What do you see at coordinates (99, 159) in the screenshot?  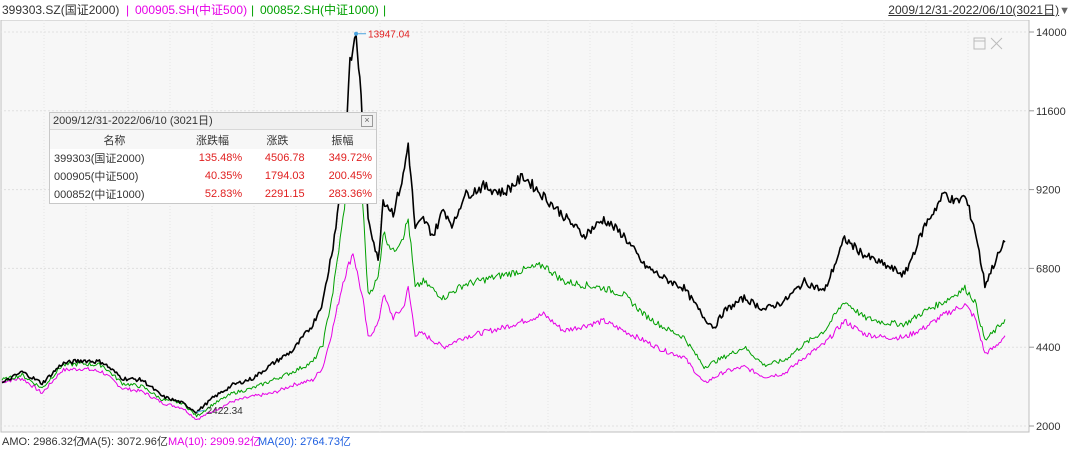 I see `row-name: 399303(国证2000)` at bounding box center [99, 159].